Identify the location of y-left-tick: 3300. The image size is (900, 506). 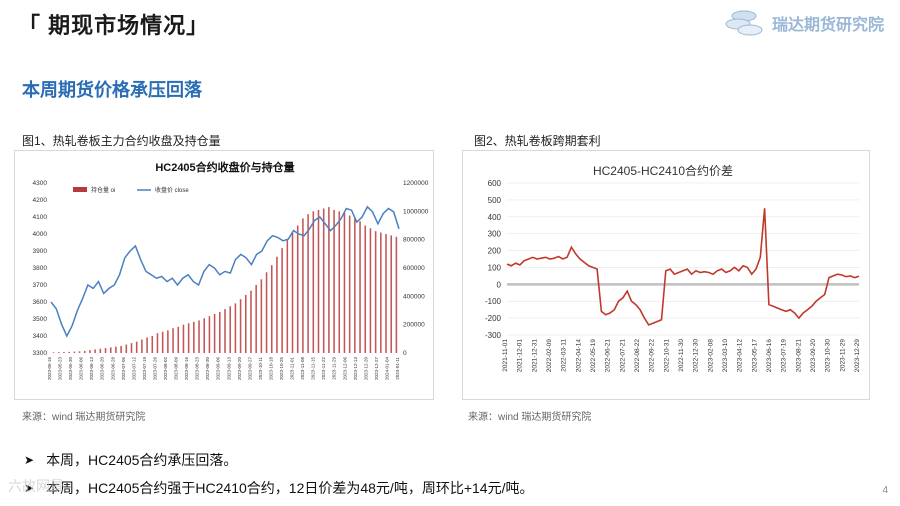
(40, 353).